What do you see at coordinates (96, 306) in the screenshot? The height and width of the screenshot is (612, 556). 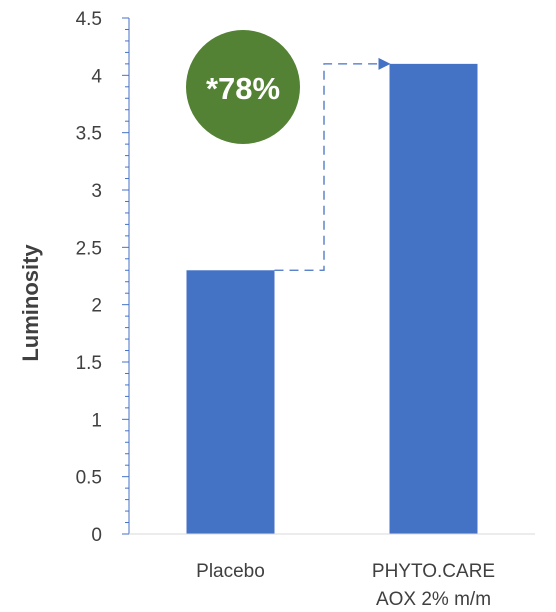 I see `y-tick-label: 2` at bounding box center [96, 306].